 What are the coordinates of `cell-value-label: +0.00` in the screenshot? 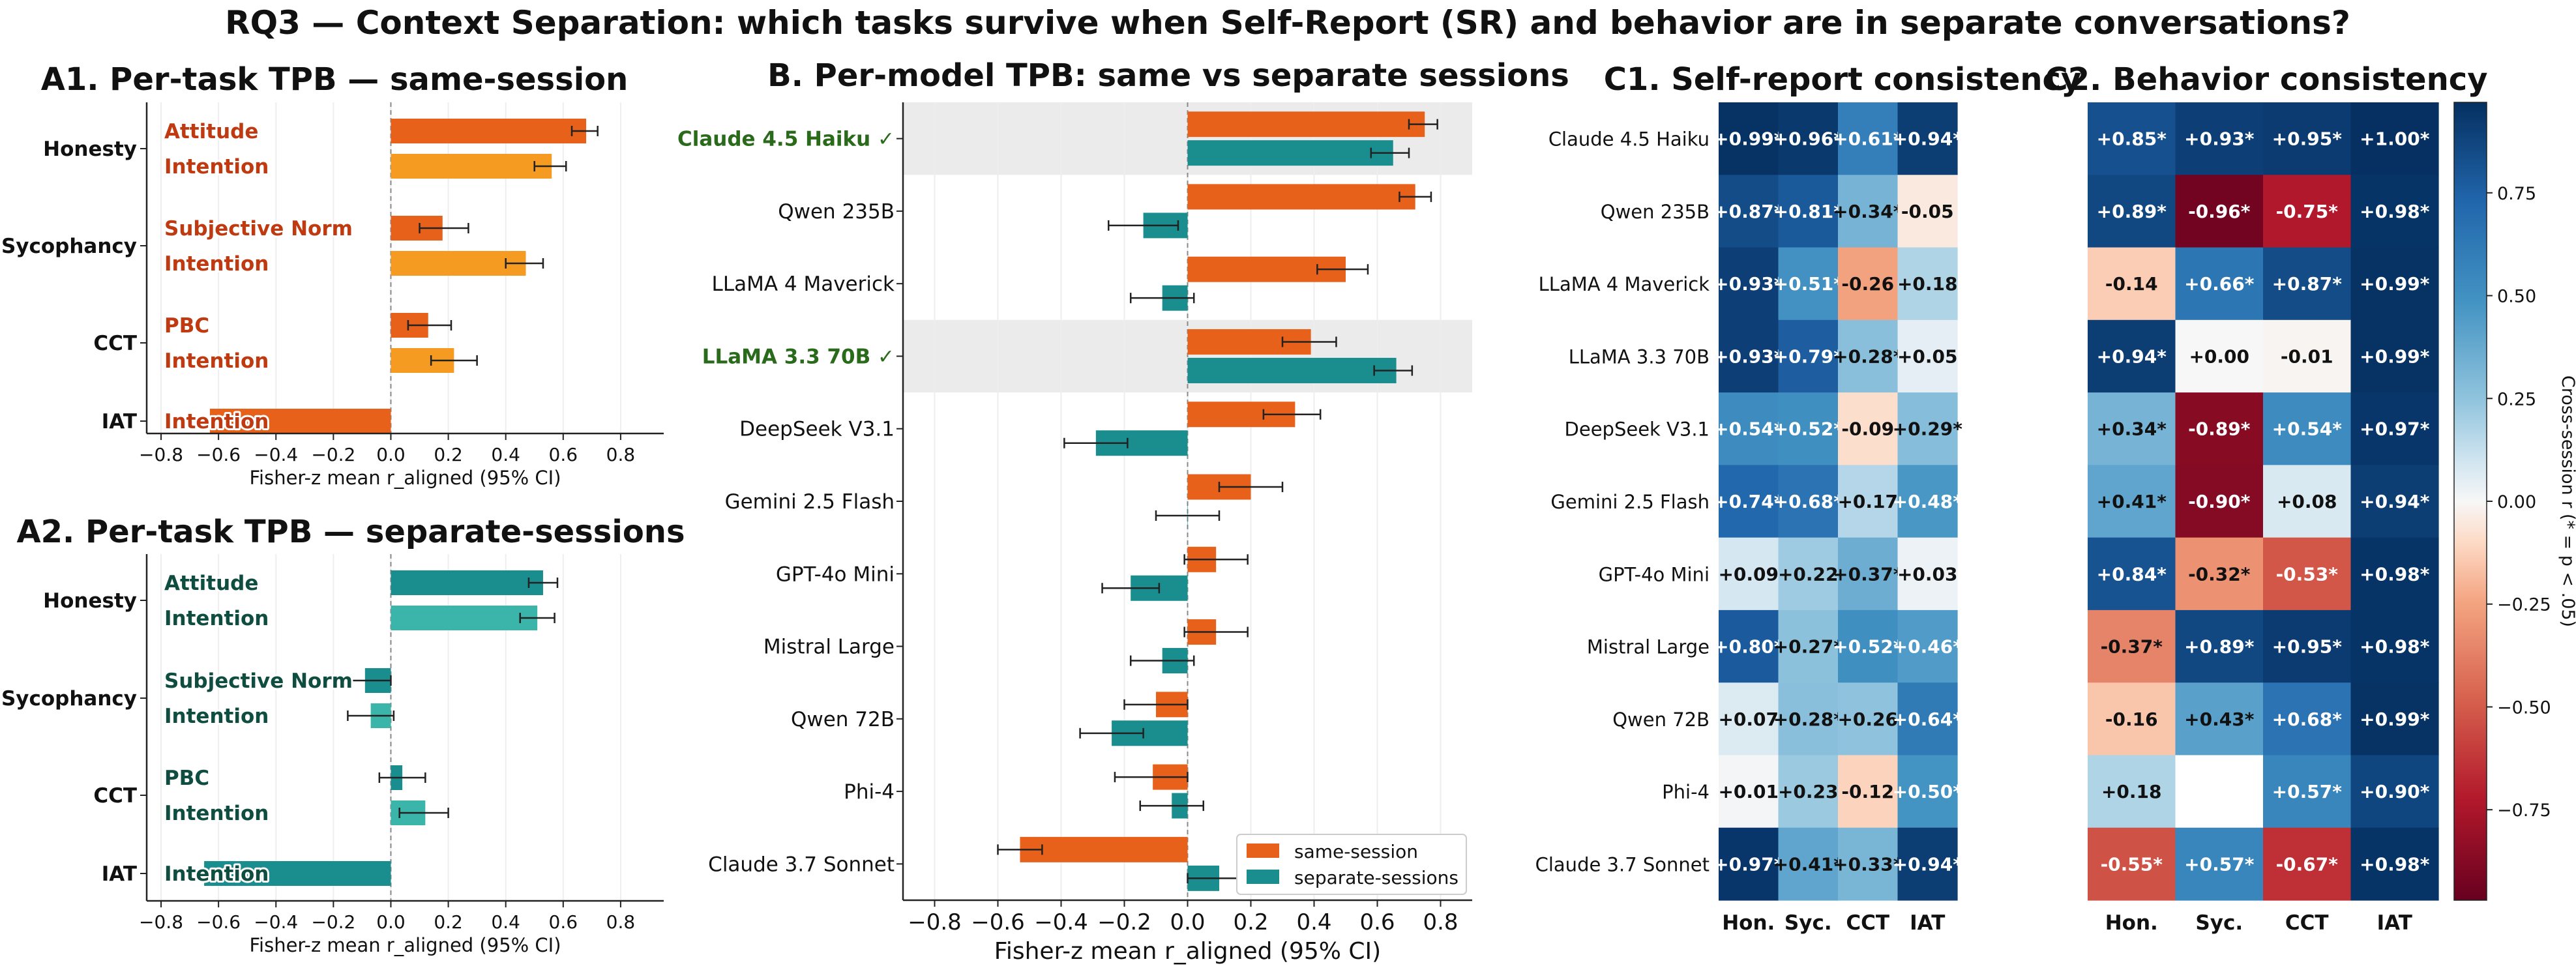 It's located at (2219, 356).